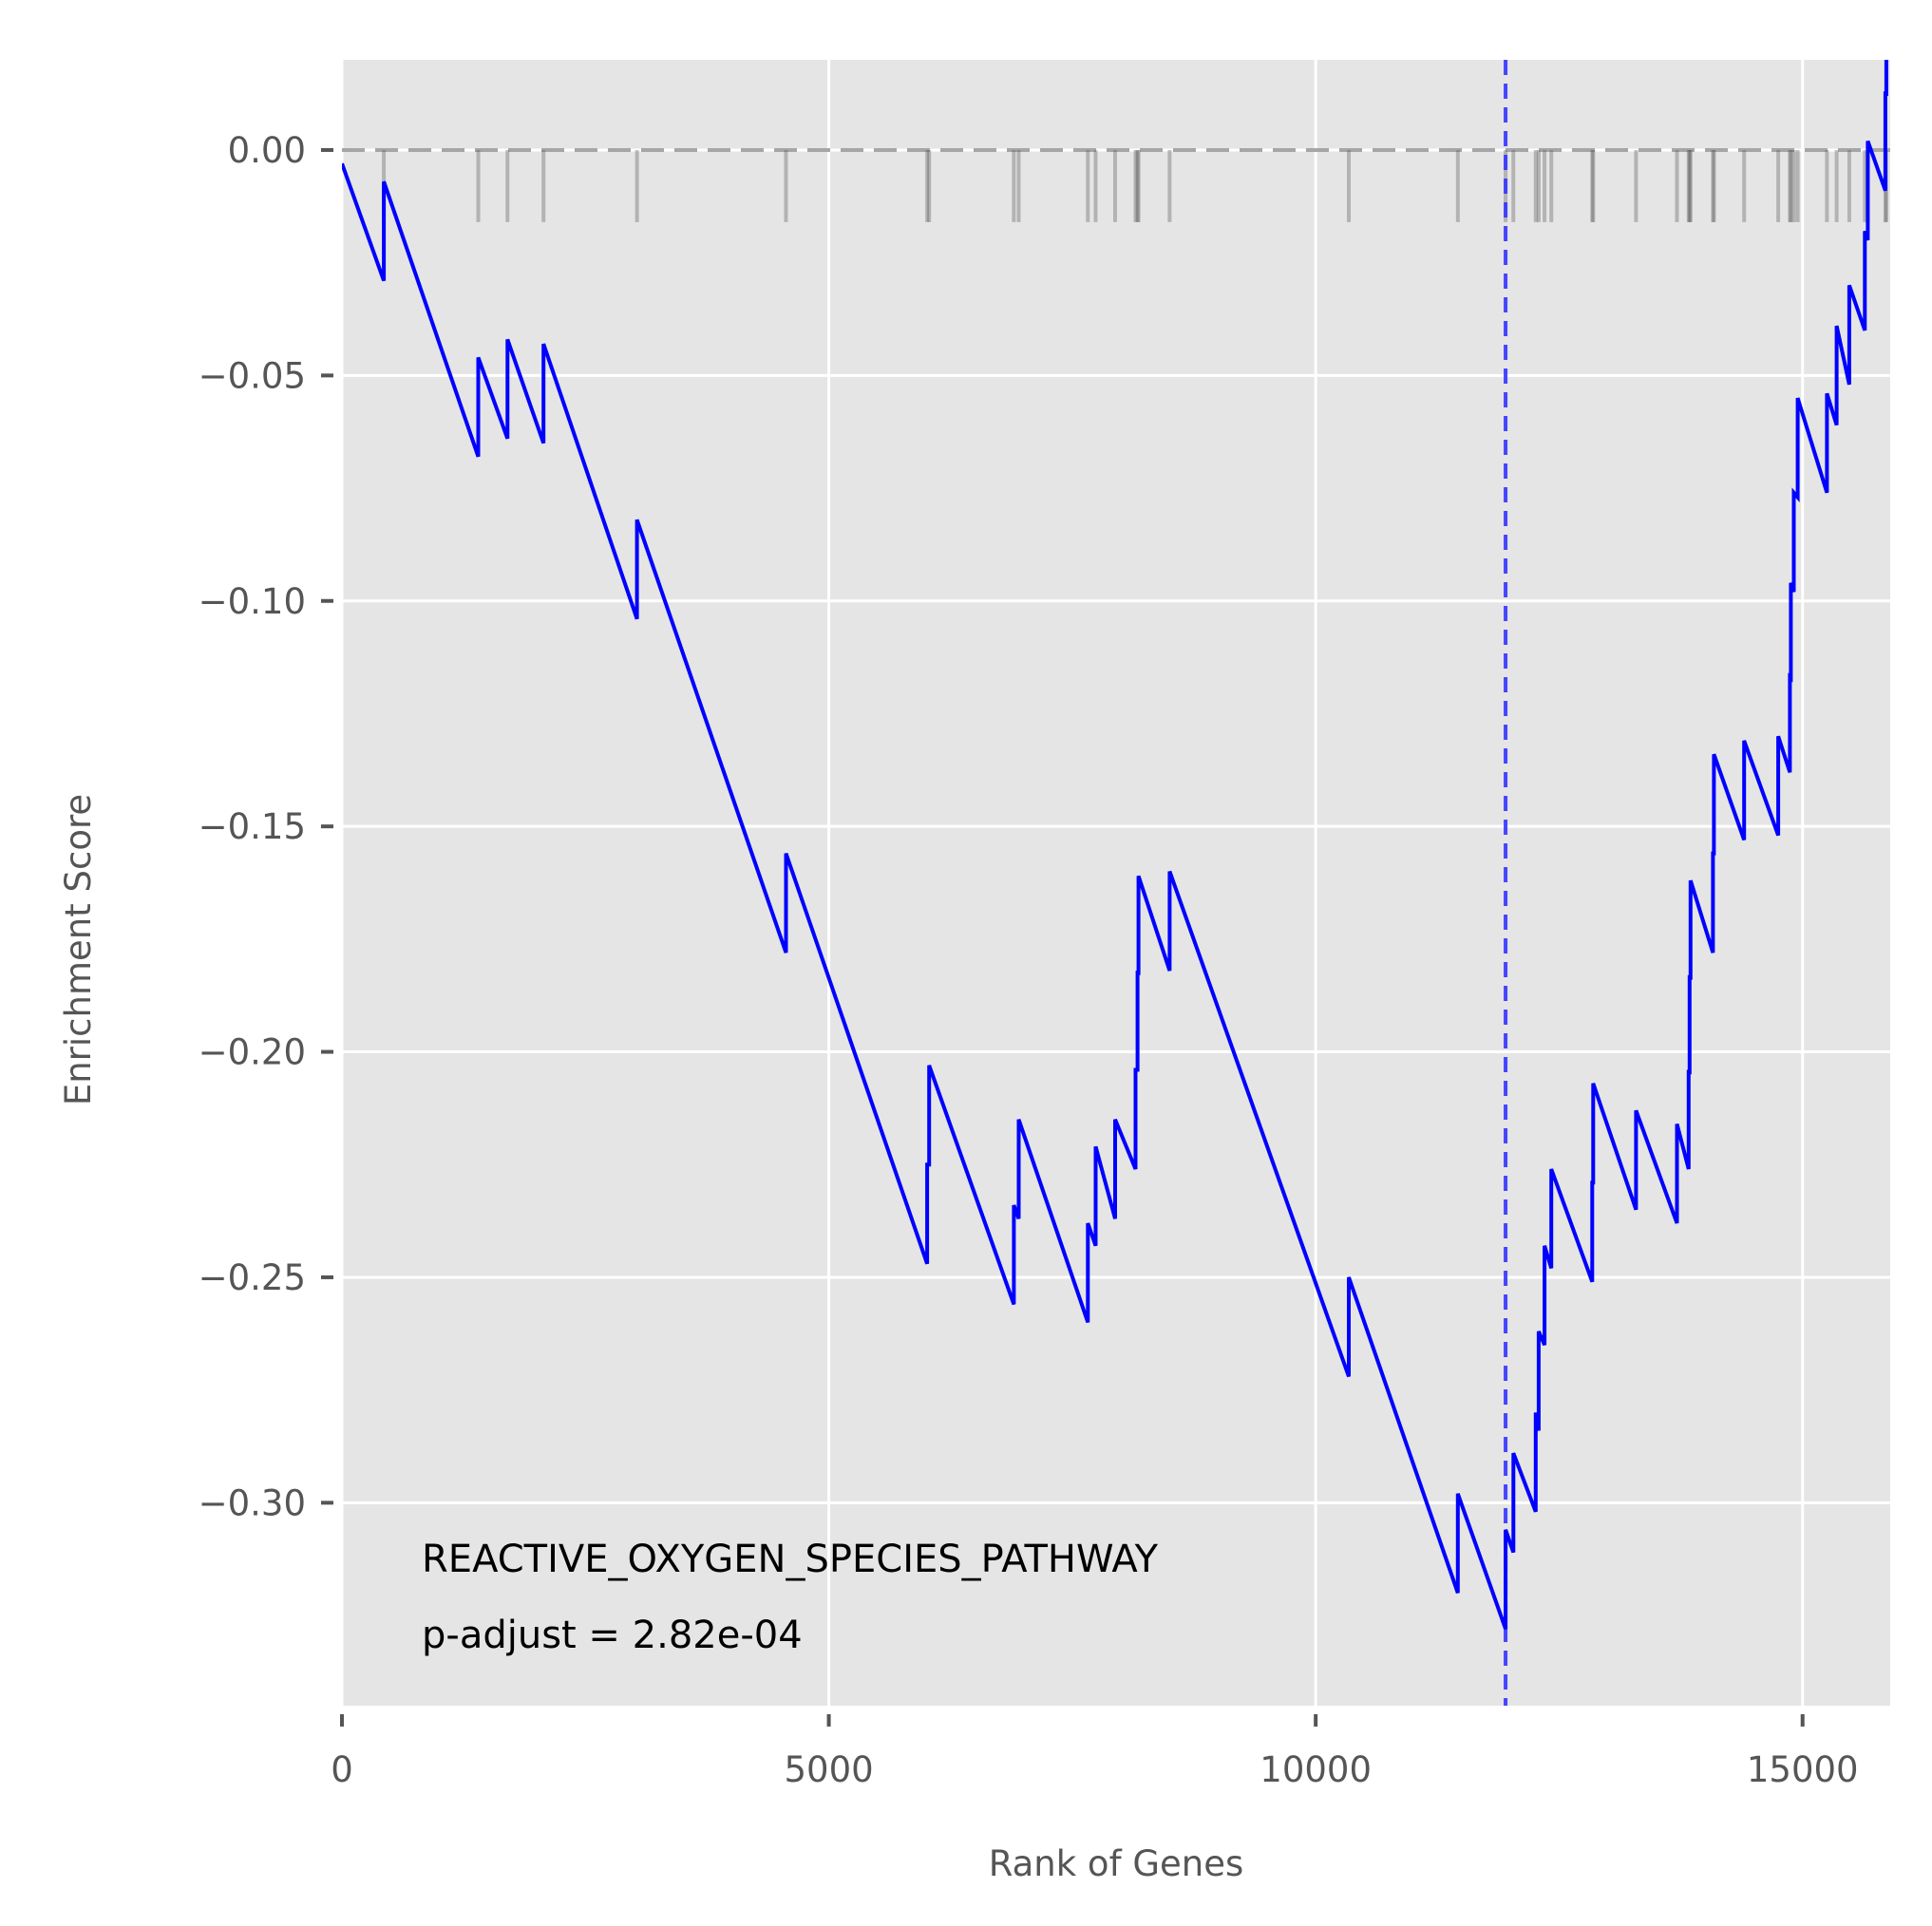 This screenshot has width=1932, height=1926. Describe the element at coordinates (267, 150) in the screenshot. I see `y-tick-label: 0.00` at that location.